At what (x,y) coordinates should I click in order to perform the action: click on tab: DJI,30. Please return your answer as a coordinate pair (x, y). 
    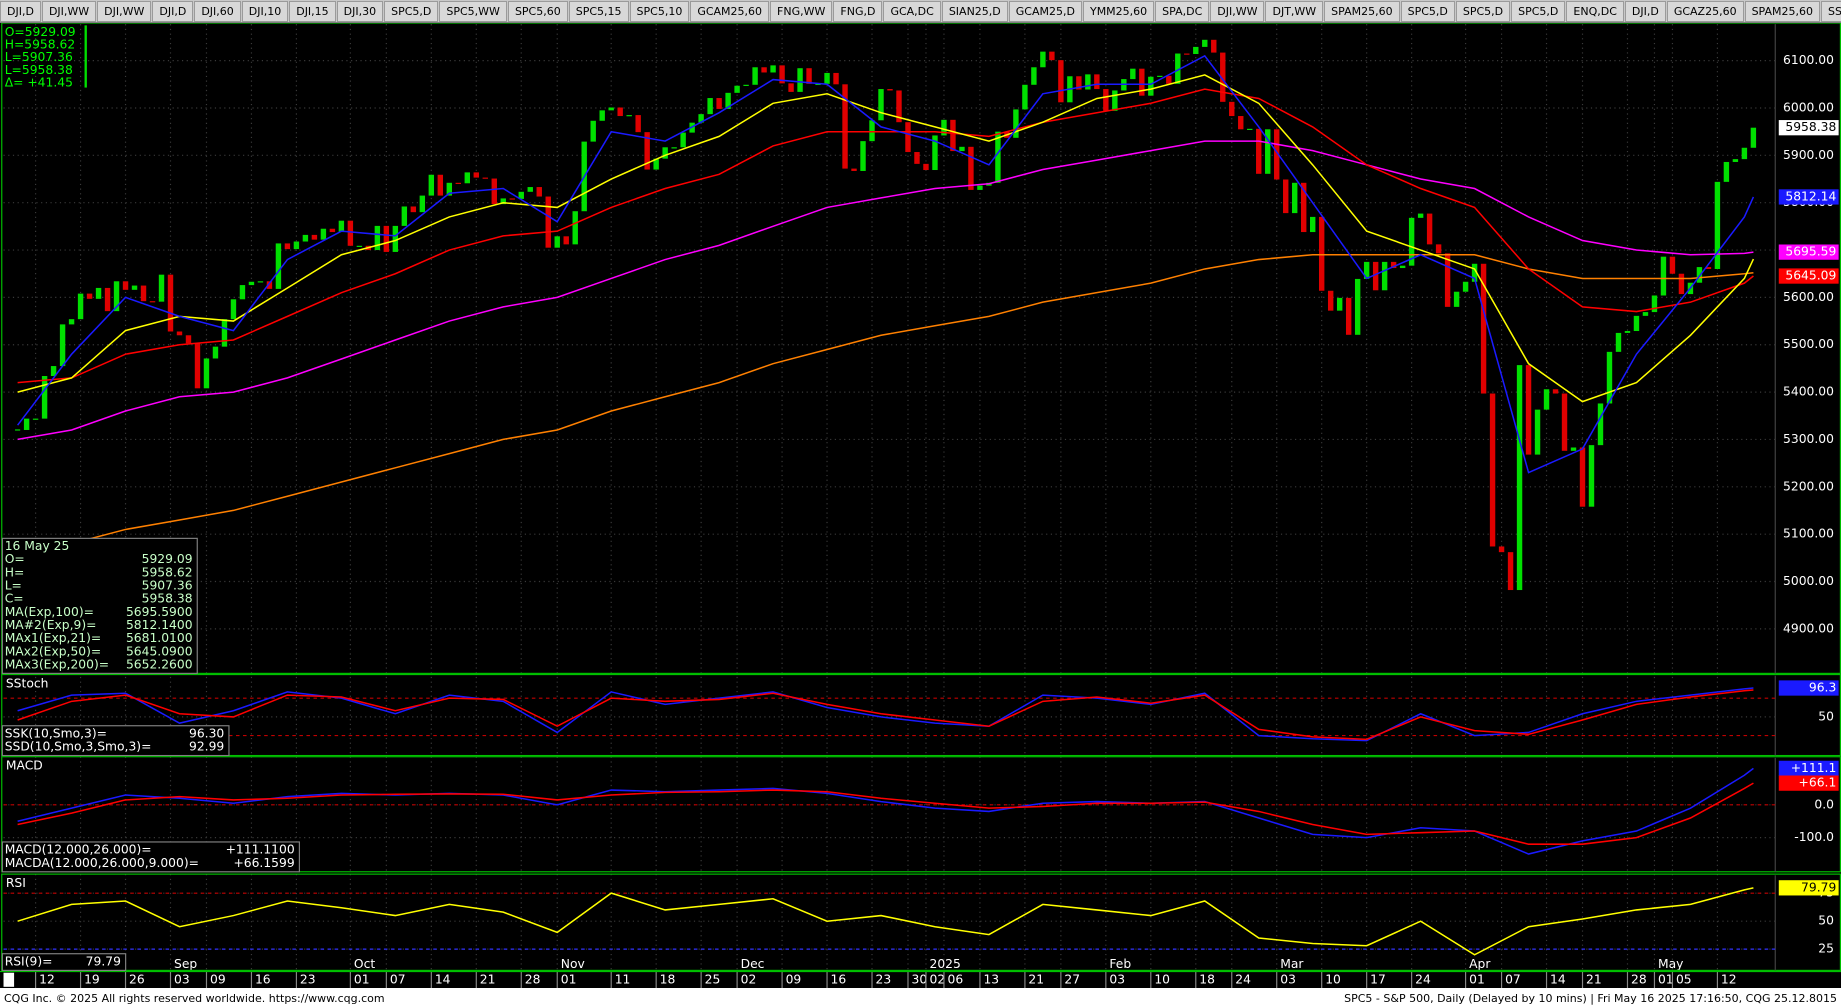
    Looking at the image, I should click on (360, 11).